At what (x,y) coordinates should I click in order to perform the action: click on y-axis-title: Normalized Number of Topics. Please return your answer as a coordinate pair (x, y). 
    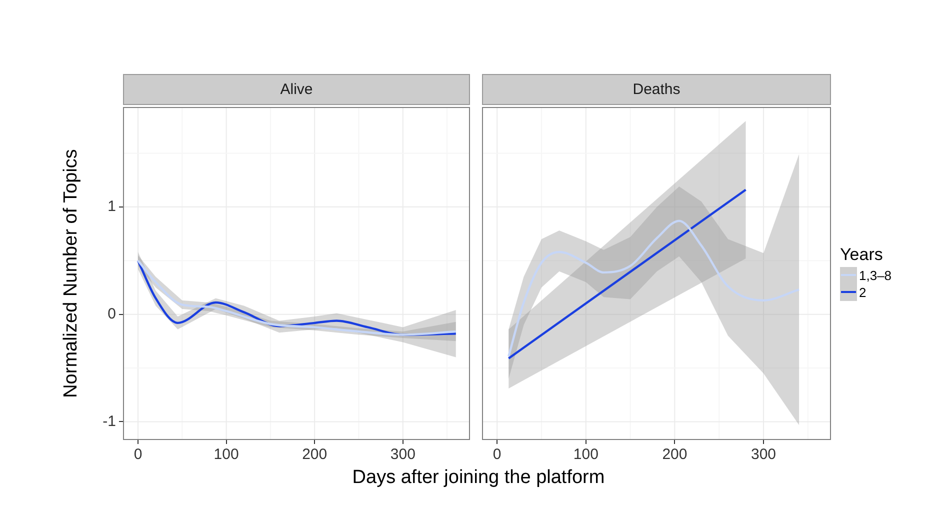
    Looking at the image, I should click on (71, 273).